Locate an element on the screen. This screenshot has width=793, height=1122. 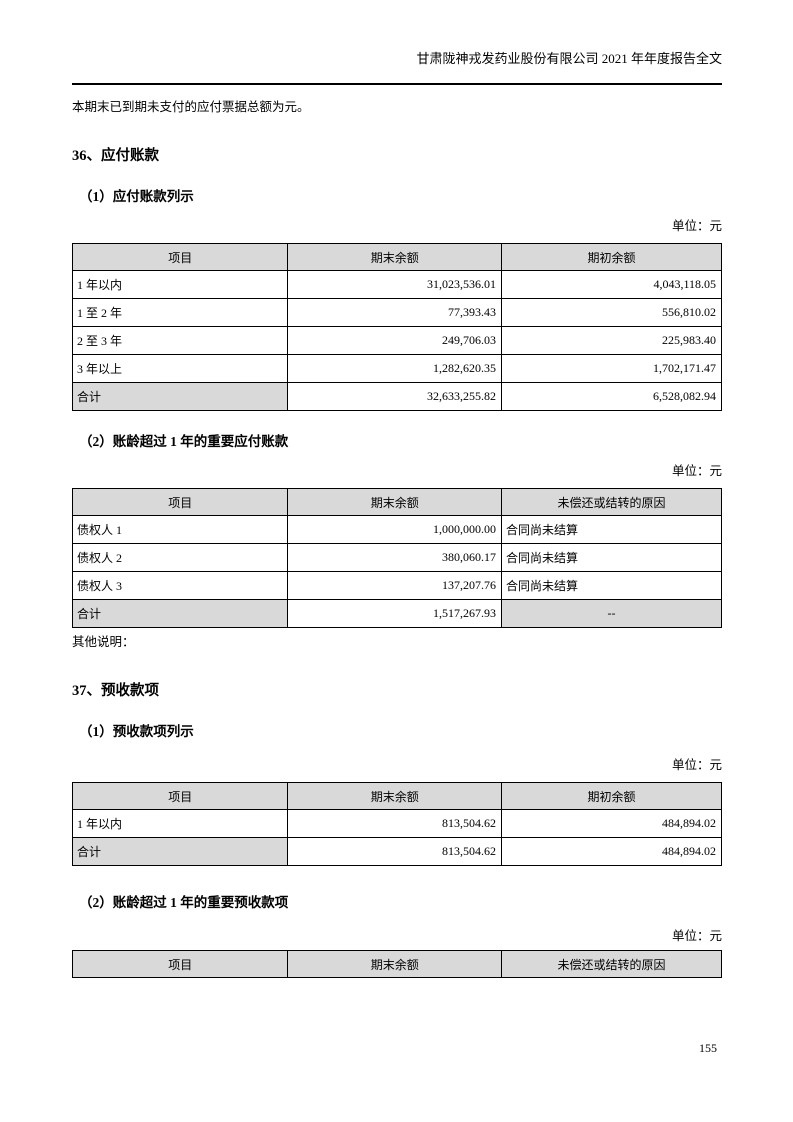
amount-cell: 813,504.62 is located at coordinates (394, 823).